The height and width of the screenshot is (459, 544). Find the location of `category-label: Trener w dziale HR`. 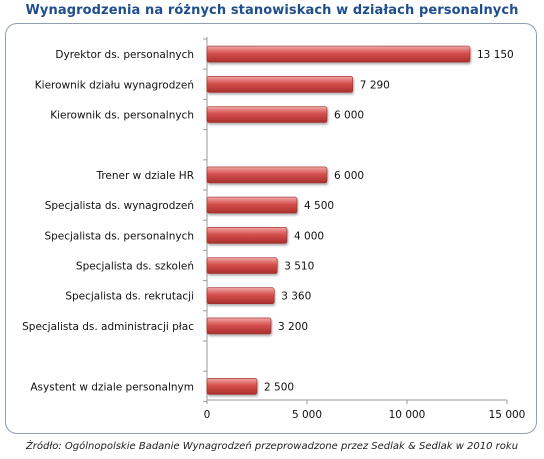

category-label: Trener w dziale HR is located at coordinates (144, 176).